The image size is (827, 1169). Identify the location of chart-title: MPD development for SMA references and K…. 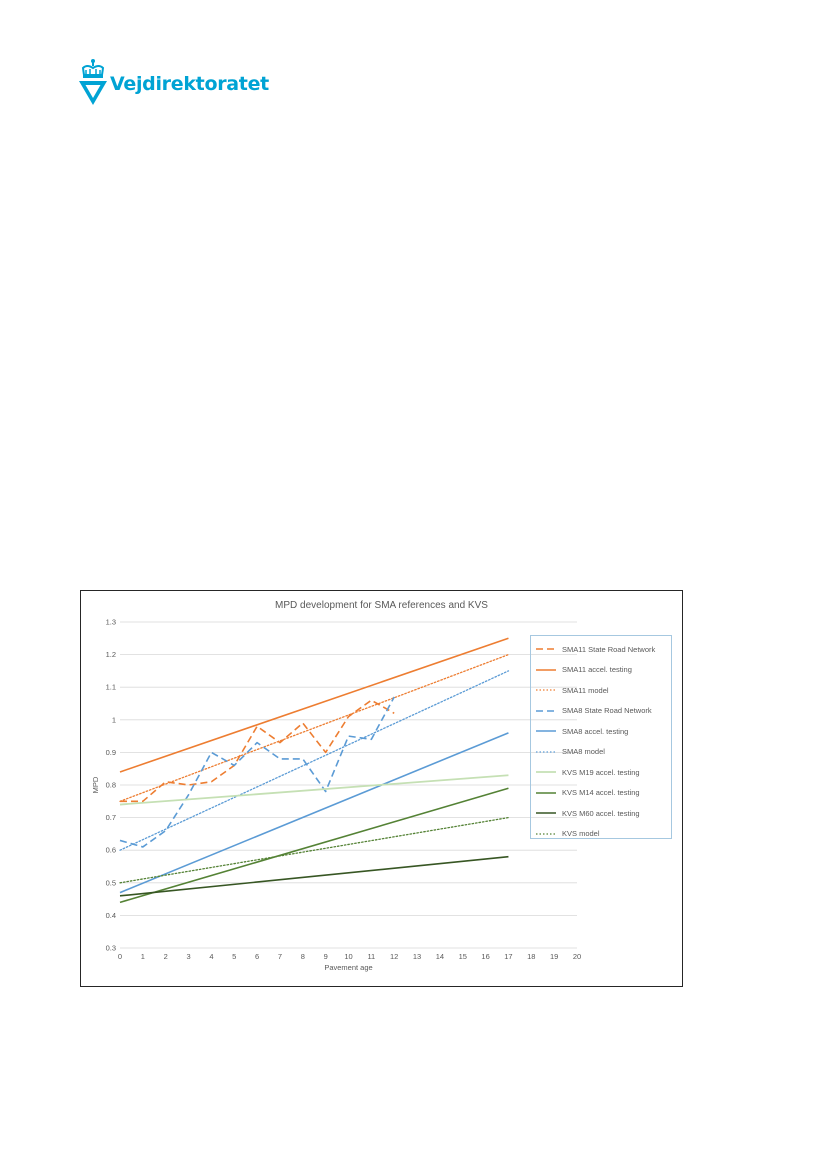
(381, 605).